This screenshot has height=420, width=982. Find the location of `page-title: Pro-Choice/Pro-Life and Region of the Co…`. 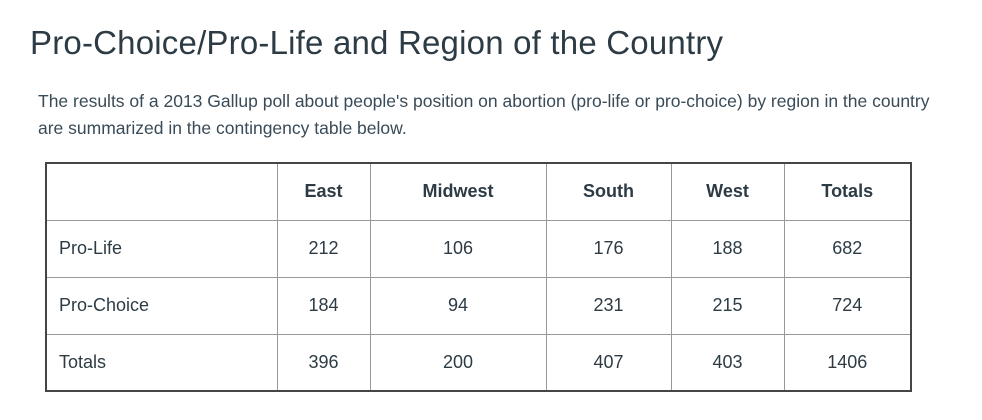

page-title: Pro-Choice/Pro-Life and Region of the Co… is located at coordinates (377, 42).